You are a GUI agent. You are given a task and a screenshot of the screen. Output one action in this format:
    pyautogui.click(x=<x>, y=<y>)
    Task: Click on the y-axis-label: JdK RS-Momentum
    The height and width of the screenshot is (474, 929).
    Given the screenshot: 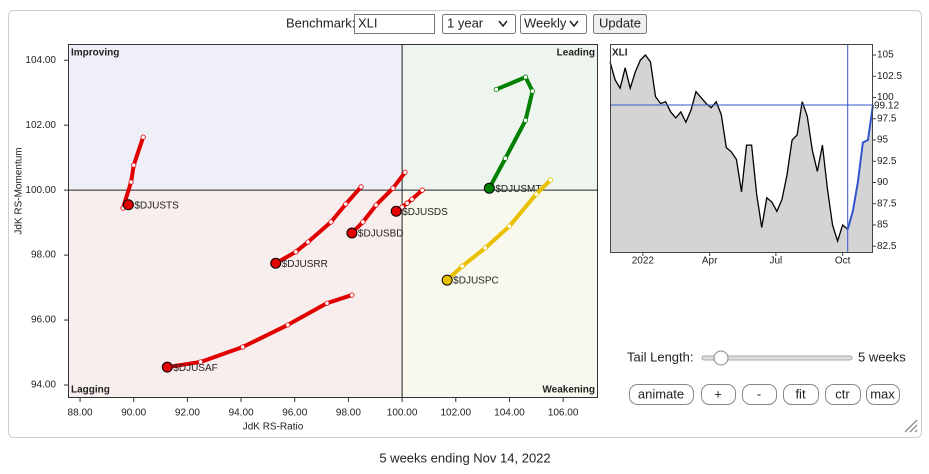 What is the action you would take?
    pyautogui.click(x=19, y=190)
    